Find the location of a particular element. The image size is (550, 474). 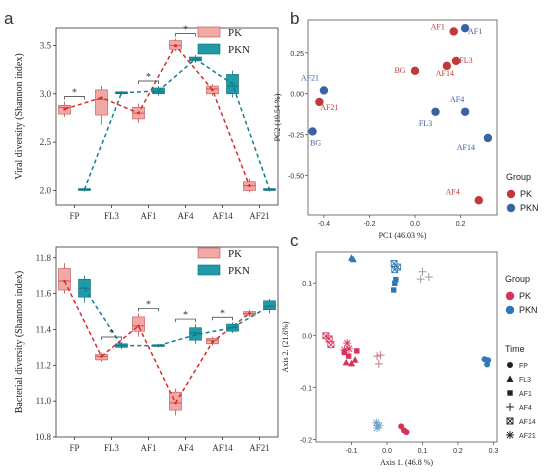

shape-legend-label-af21: AF21 is located at coordinates (527, 436).